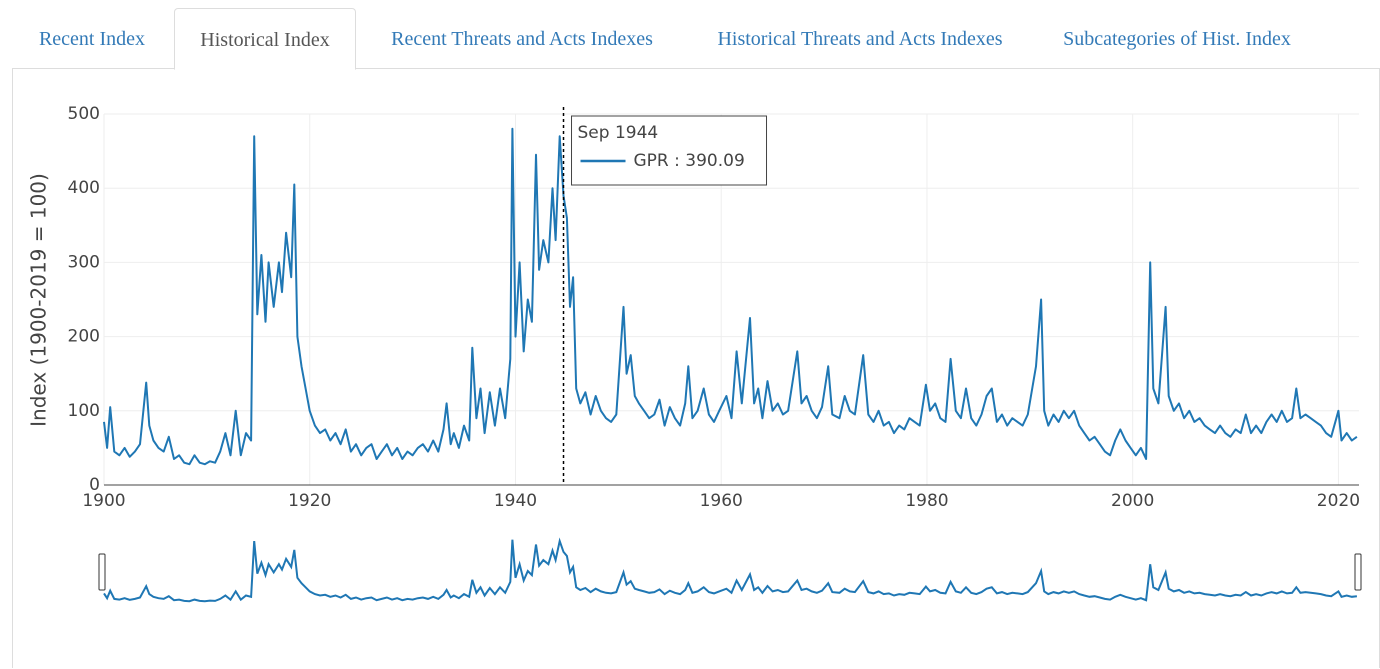 Image resolution: width=1380 pixels, height=669 pixels. I want to click on y-tick-label: 200, so click(84, 337).